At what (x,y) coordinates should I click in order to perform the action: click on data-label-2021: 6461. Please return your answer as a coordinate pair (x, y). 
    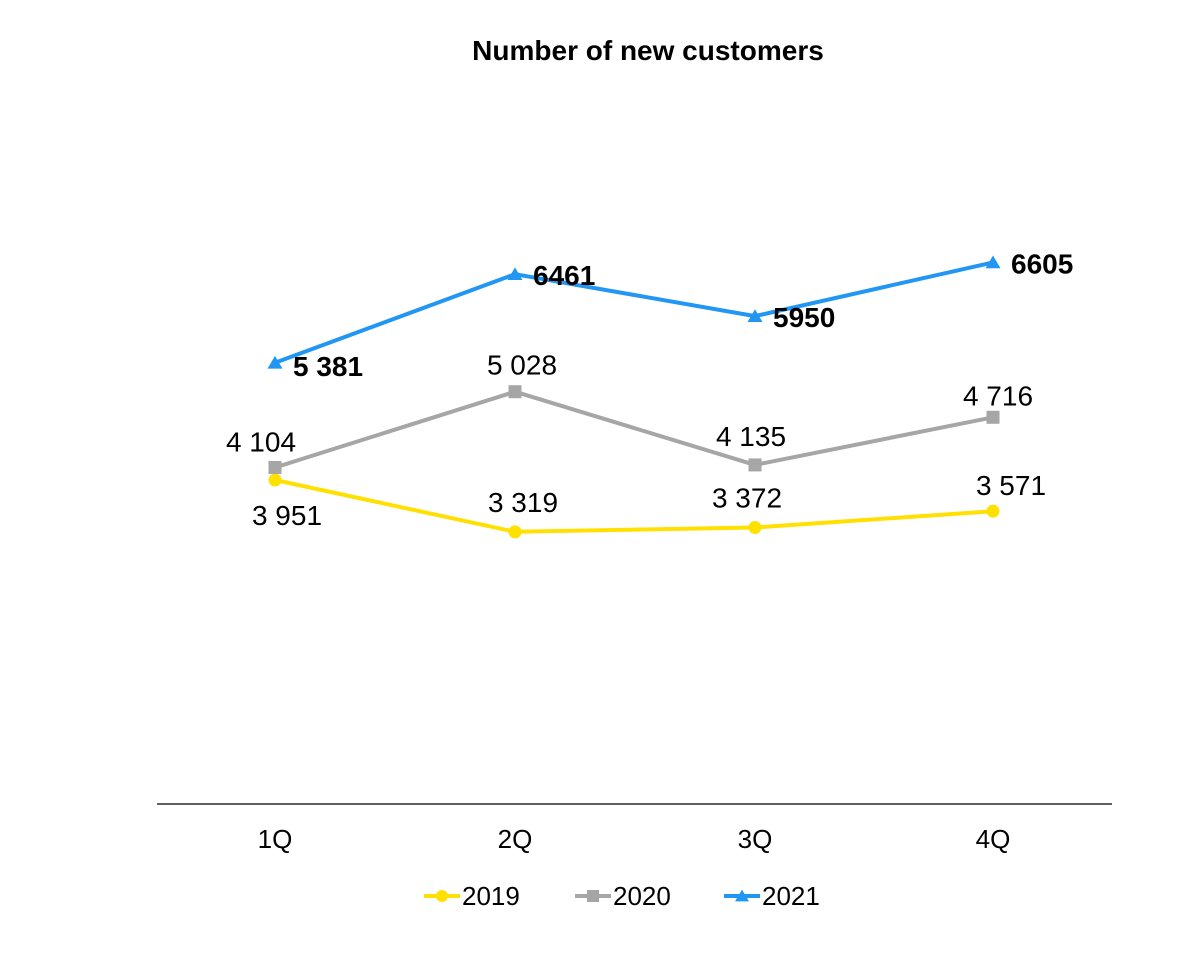
    Looking at the image, I should click on (564, 275).